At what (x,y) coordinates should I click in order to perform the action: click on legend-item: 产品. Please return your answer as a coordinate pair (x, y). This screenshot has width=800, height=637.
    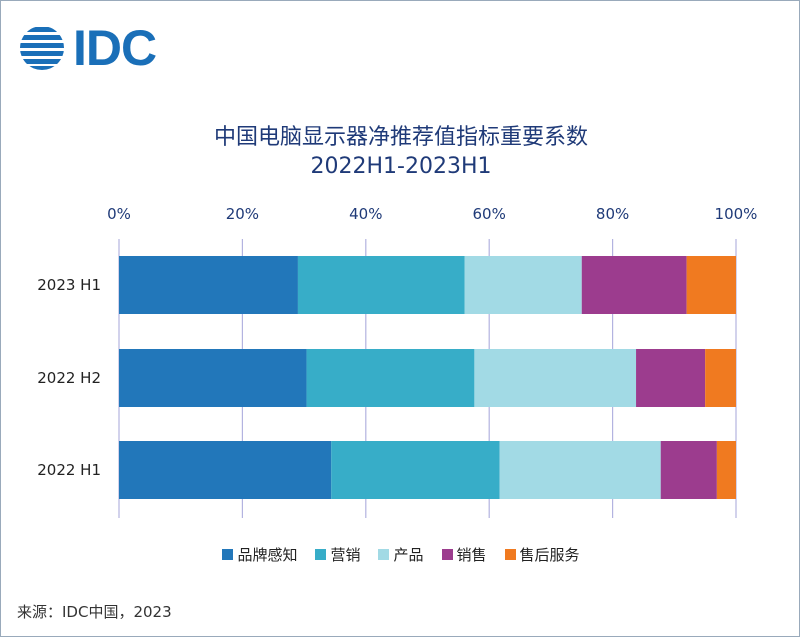
    Looking at the image, I should click on (401, 554).